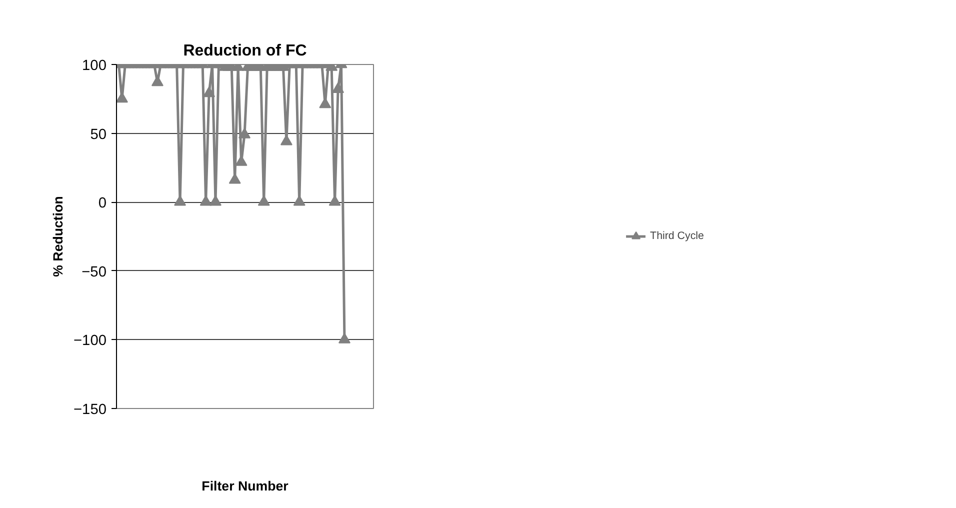 This screenshot has width=956, height=508. What do you see at coordinates (90, 410) in the screenshot?
I see `y-tick-label: −150` at bounding box center [90, 410].